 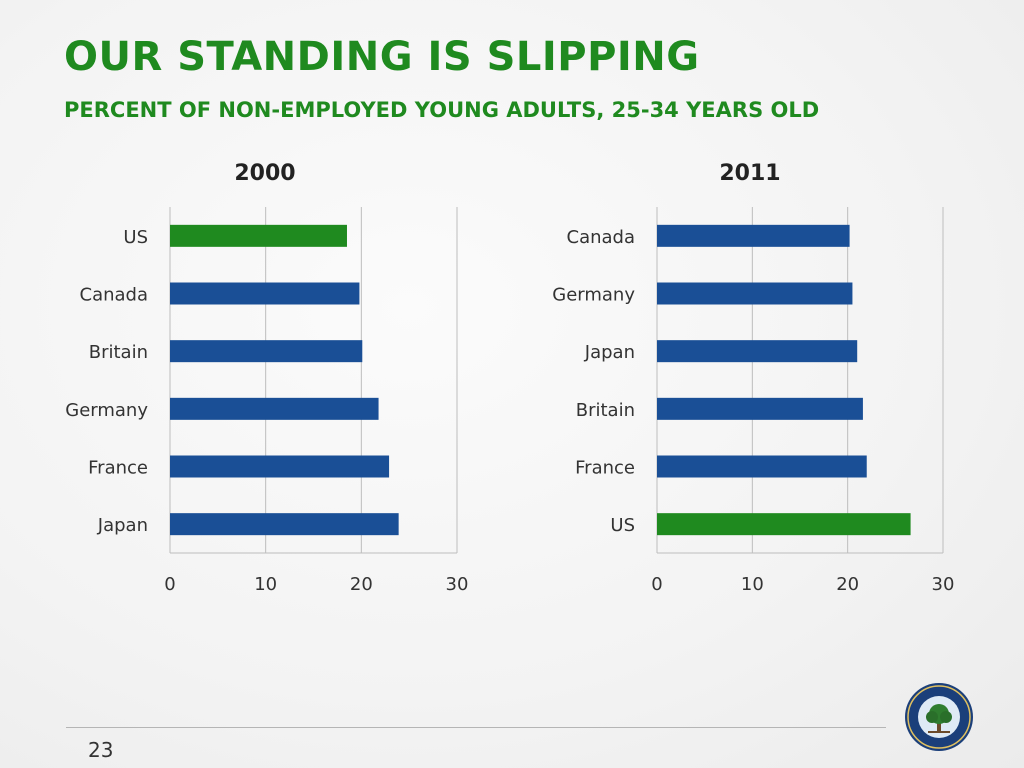 I want to click on chart-2011-tick-label: 0, so click(x=656, y=584).